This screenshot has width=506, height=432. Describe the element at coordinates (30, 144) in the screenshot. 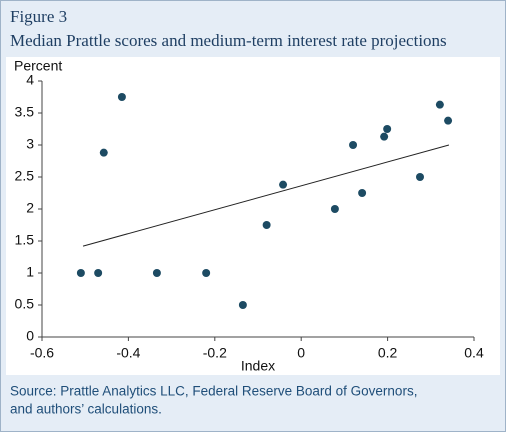

I see `y-tick-label: 3` at that location.